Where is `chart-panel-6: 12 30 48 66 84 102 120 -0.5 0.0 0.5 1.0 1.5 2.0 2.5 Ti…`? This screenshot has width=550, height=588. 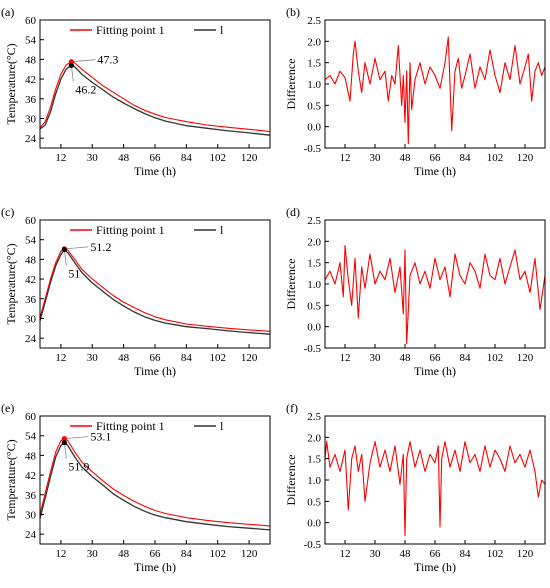
chart-panel-6: 12 30 48 66 84 102 120 -0.5 0.0 0.5 1.0 1.5 2.0 2.5 Ti… is located at coordinates (415, 487).